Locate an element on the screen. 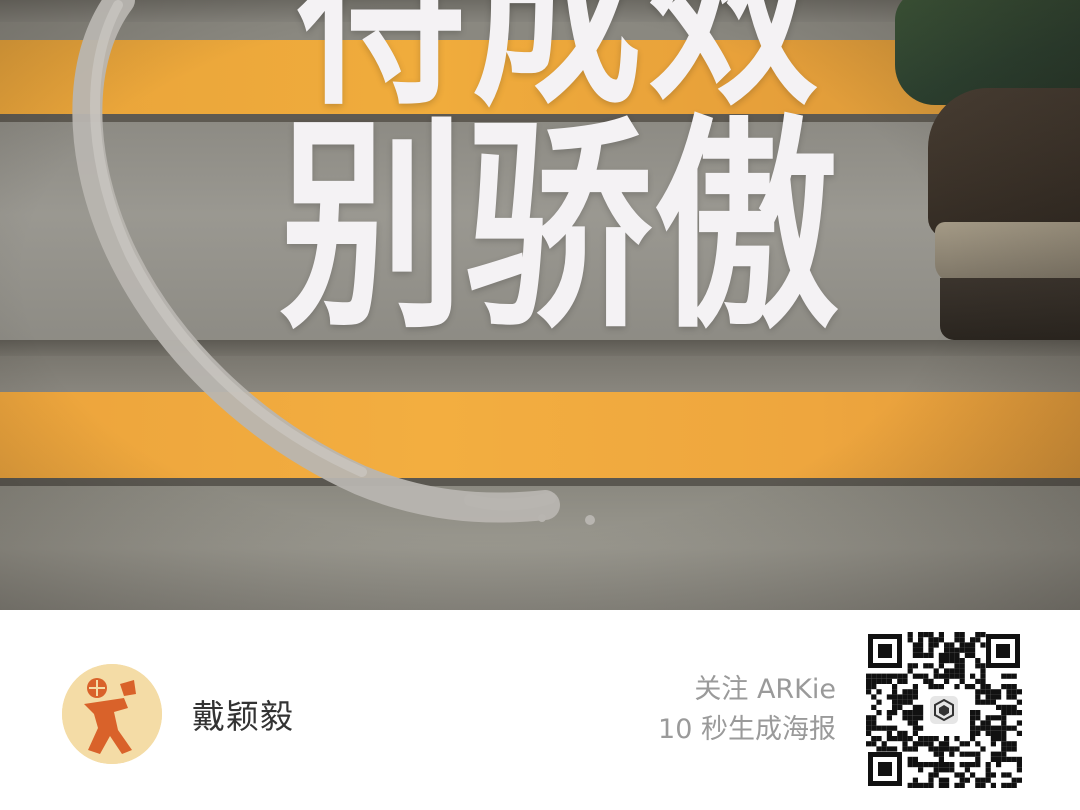  author-name: 戴颖毅 is located at coordinates (243, 716).